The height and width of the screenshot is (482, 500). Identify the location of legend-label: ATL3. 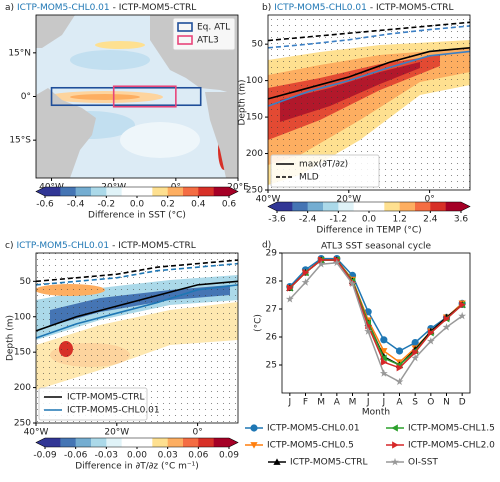
(208, 41).